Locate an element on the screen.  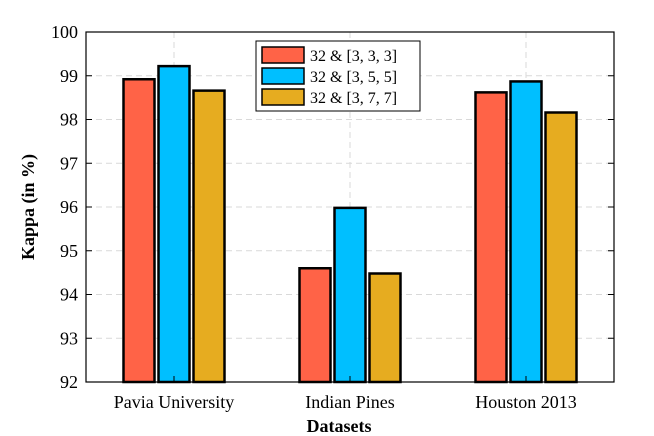
legend-label: 32 & [3, 7, 7] is located at coordinates (353, 98).